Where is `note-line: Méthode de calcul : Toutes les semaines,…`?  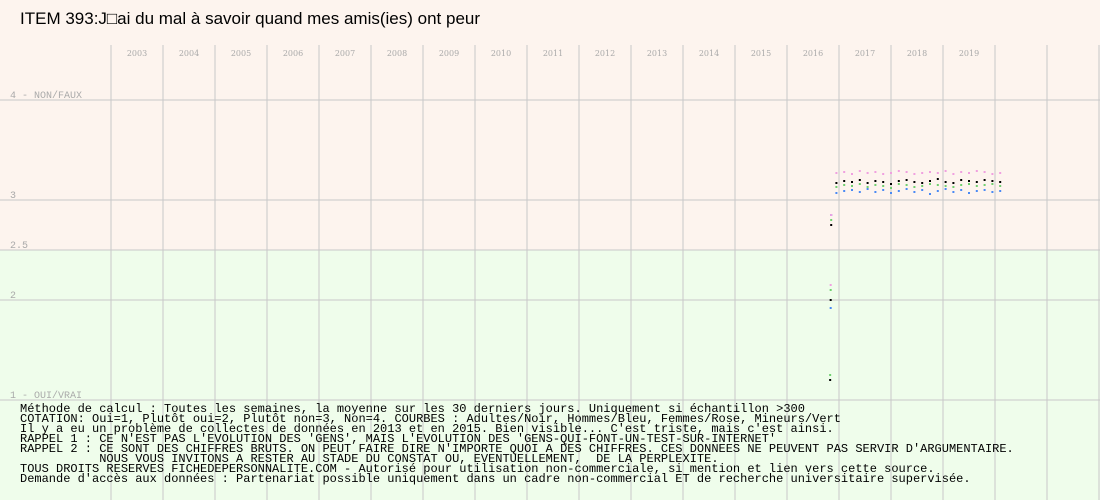 note-line: Méthode de calcul : Toutes les semaines,… is located at coordinates (412, 409).